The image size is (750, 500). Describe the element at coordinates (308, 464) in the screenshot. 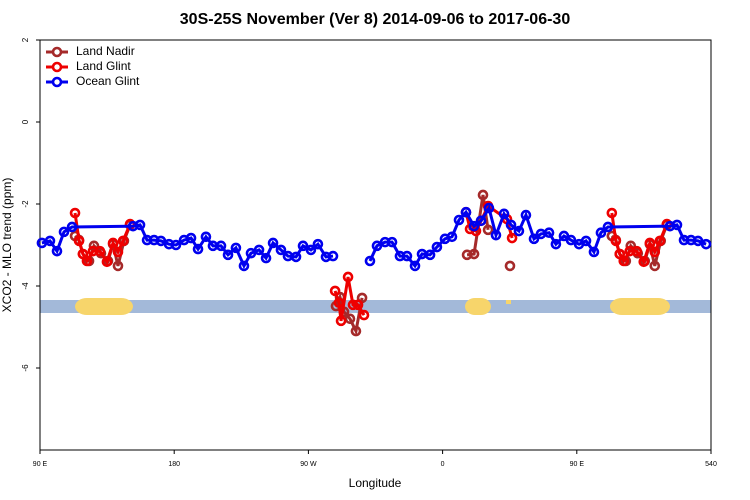

I see `x-tick-label: 90 W` at that location.